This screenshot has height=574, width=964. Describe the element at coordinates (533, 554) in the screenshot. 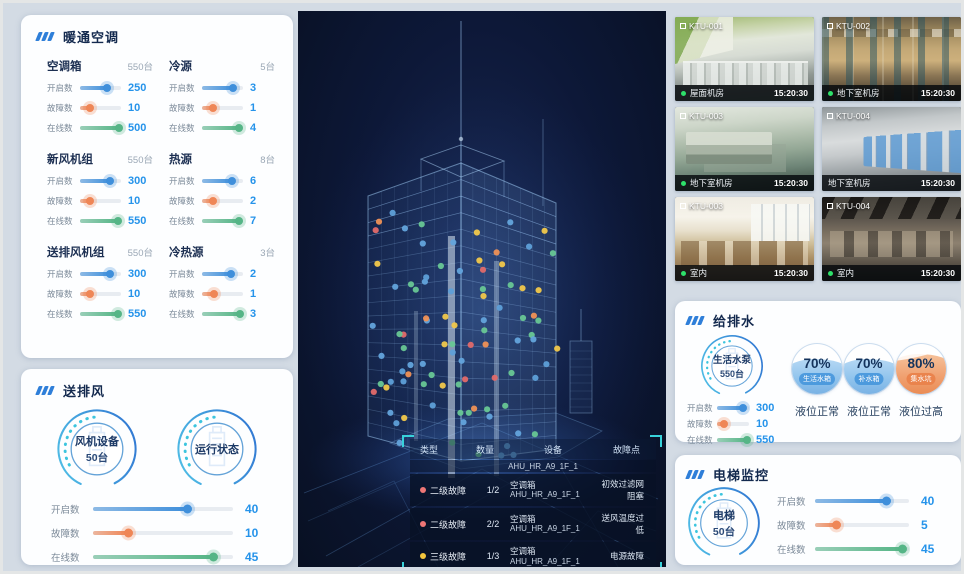

I see `fault-row: 三级故障 1/3 空调箱 AHU_HR_A9_1F_1 电源故障` at that location.